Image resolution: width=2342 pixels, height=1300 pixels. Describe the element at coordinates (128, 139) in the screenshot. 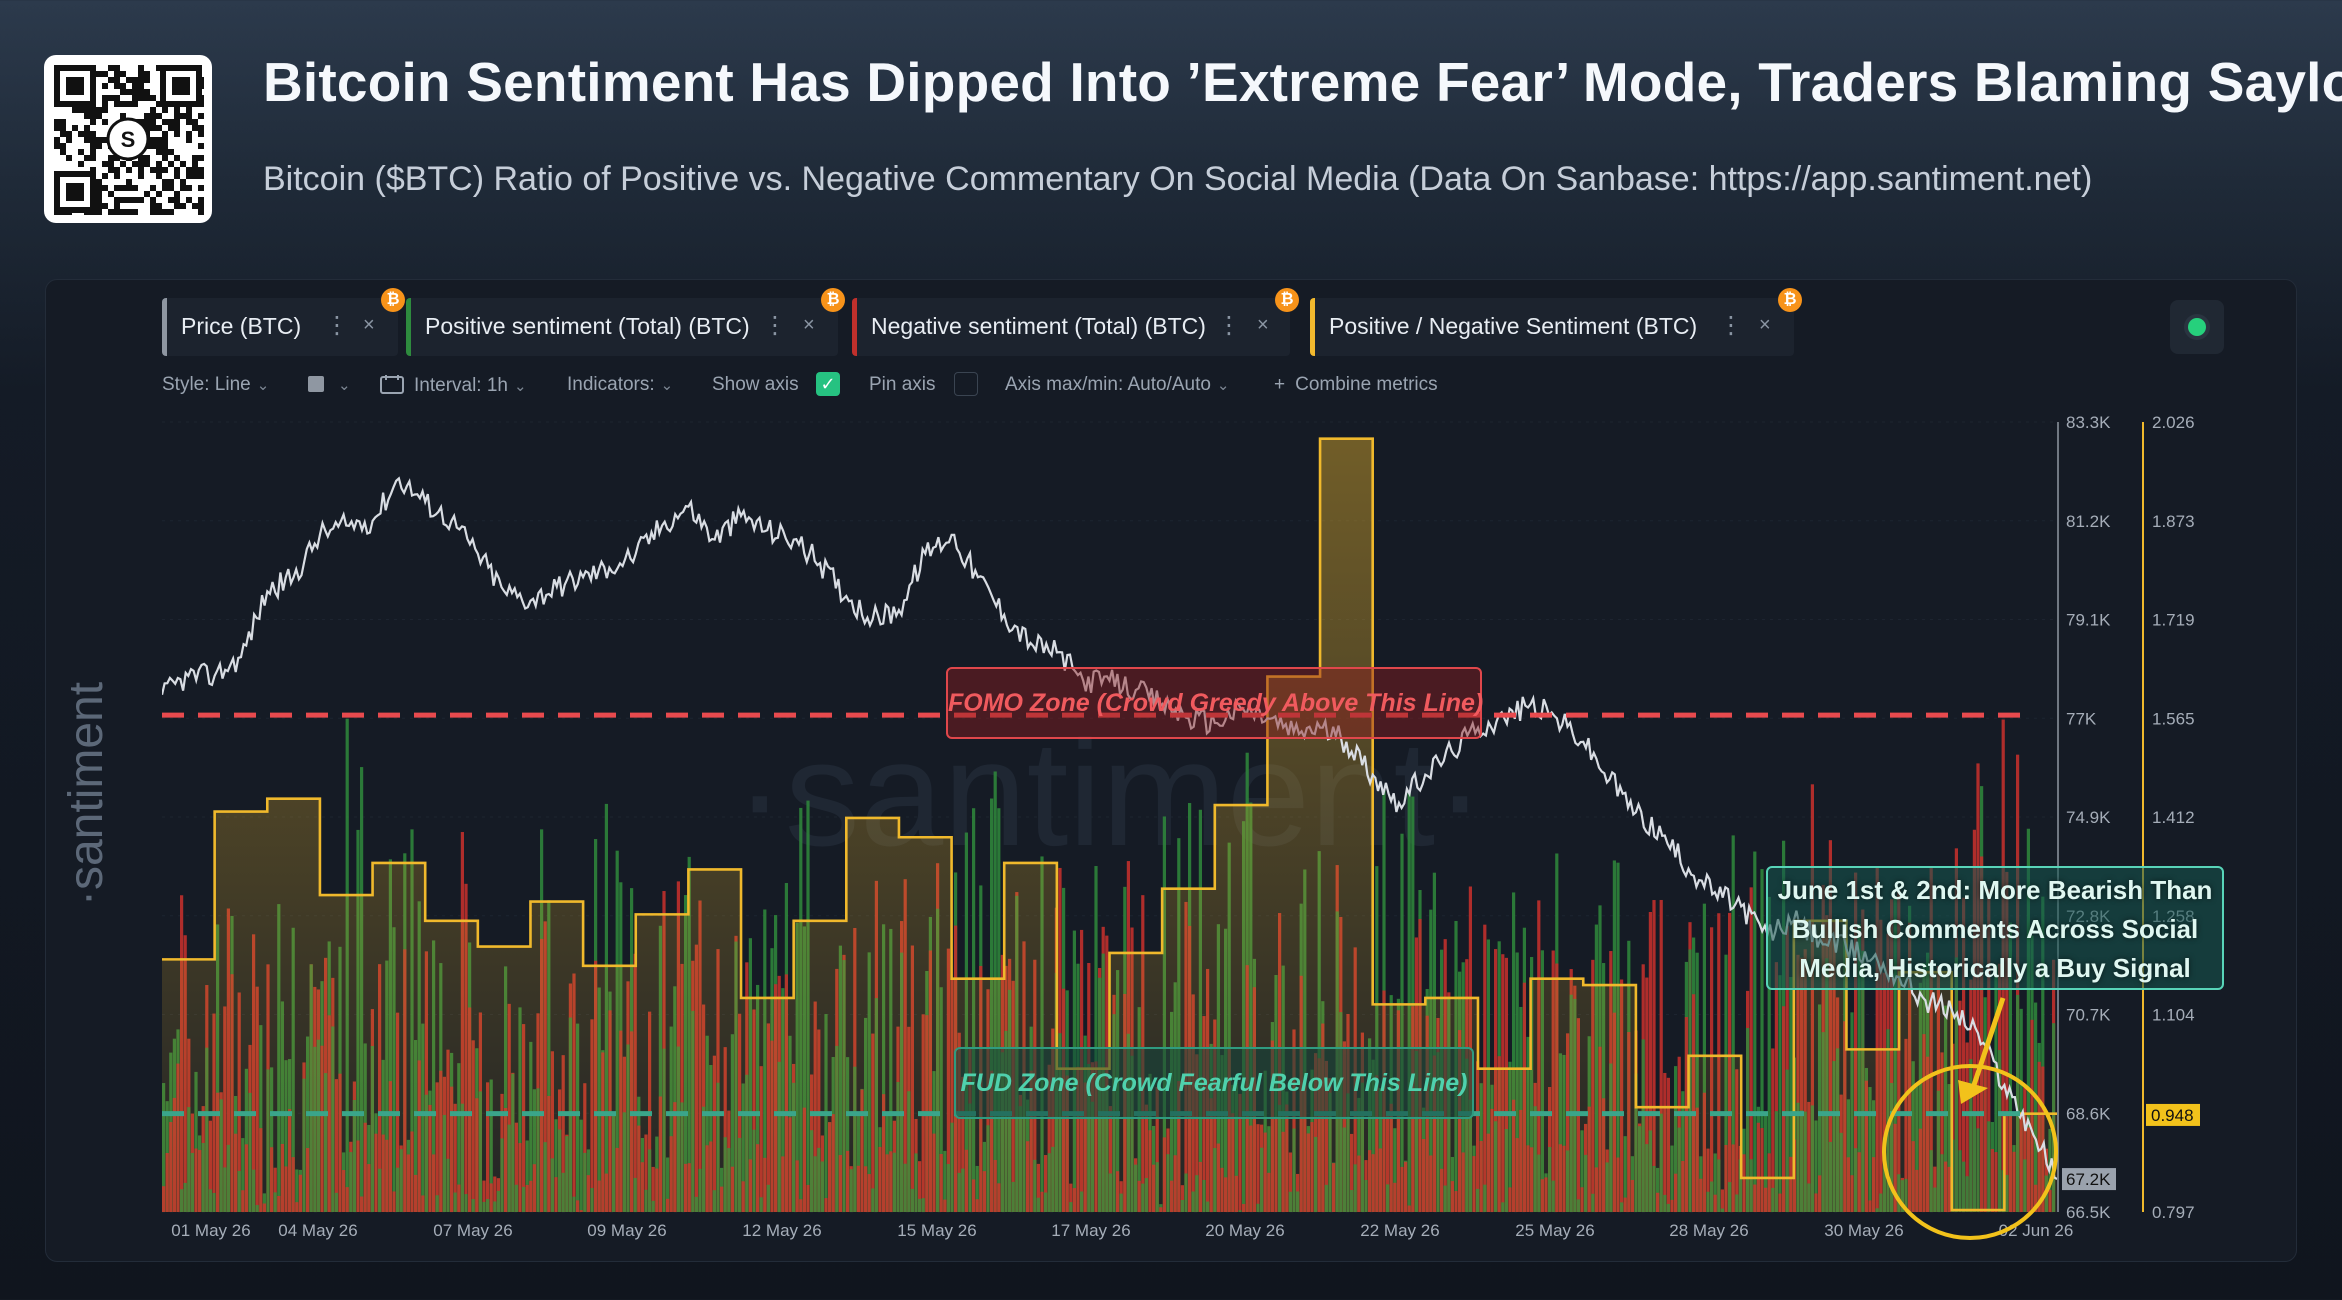

I see `qr-logo-letter: S` at that location.